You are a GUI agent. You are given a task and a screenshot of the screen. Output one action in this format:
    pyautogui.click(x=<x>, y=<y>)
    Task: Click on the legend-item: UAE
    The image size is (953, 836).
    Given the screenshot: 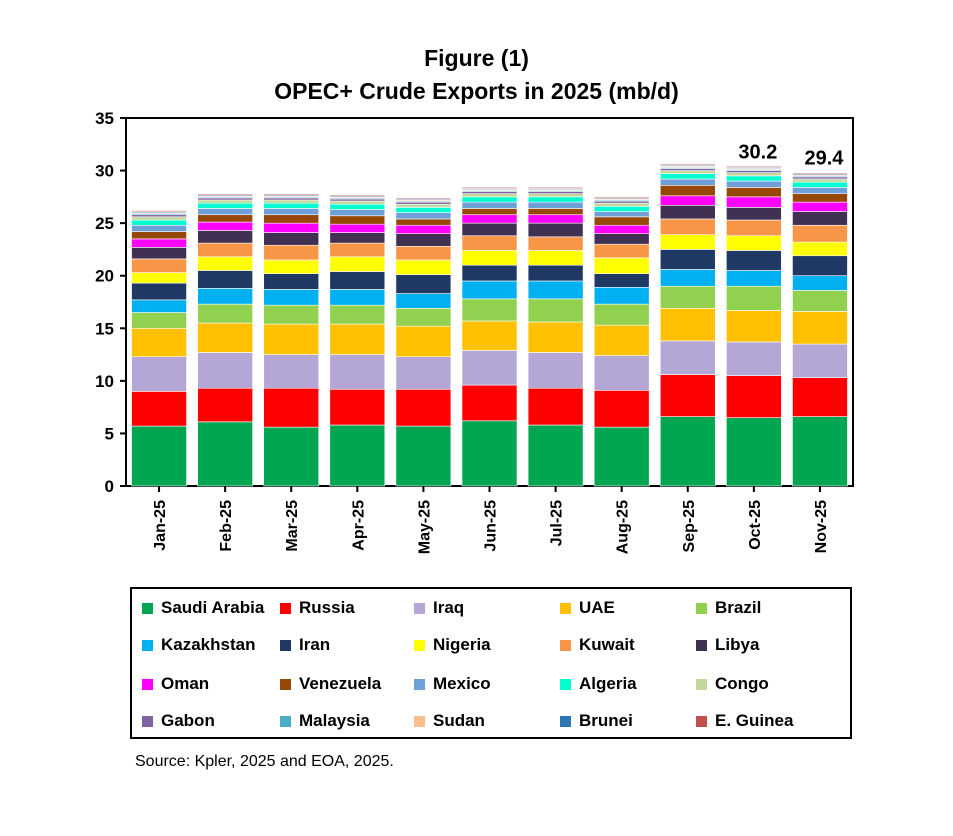 What is the action you would take?
    pyautogui.click(x=587, y=608)
    